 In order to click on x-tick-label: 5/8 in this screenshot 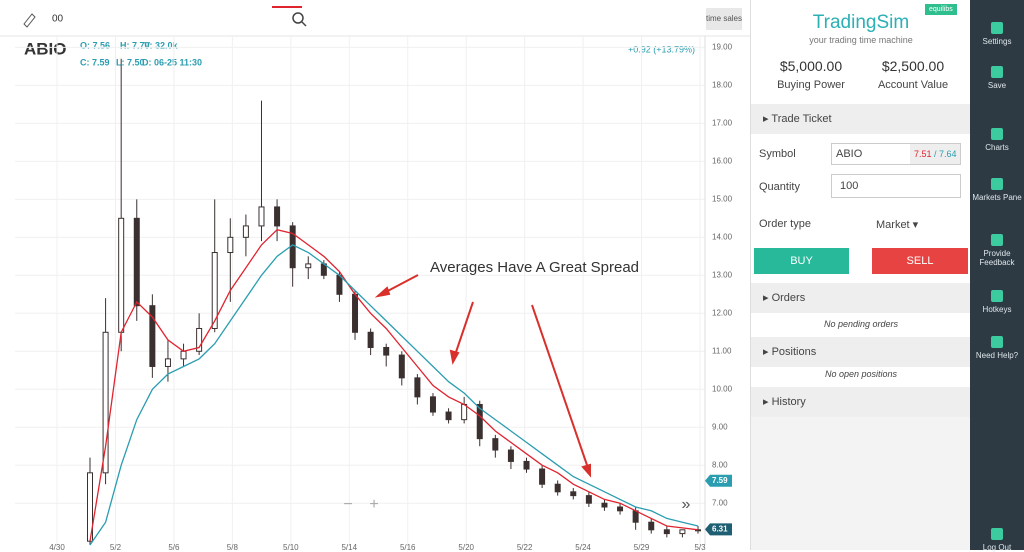, I will do `click(233, 546)`.